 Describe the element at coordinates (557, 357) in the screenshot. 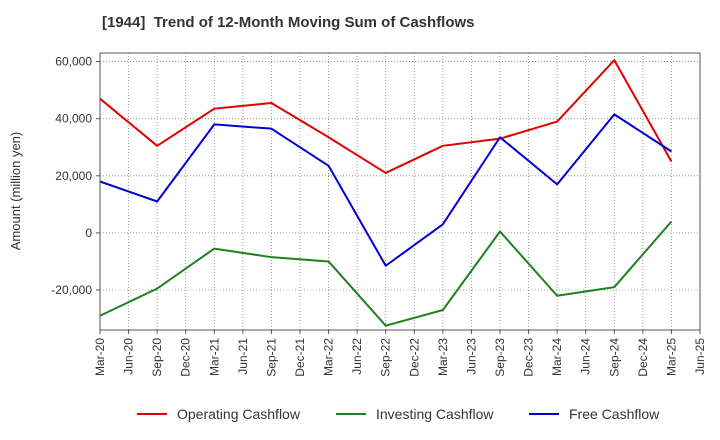

I see `x-tick-label: Mar-24` at that location.